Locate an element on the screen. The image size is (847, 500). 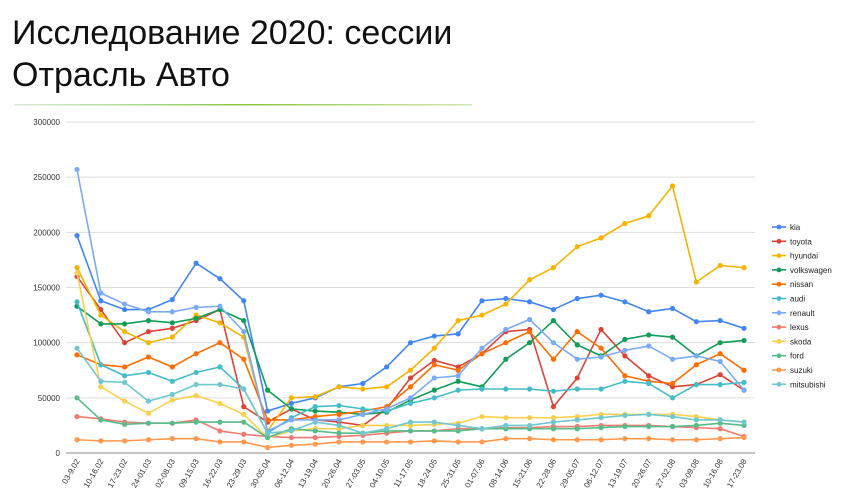
legend-label: hyundai is located at coordinates (804, 256).